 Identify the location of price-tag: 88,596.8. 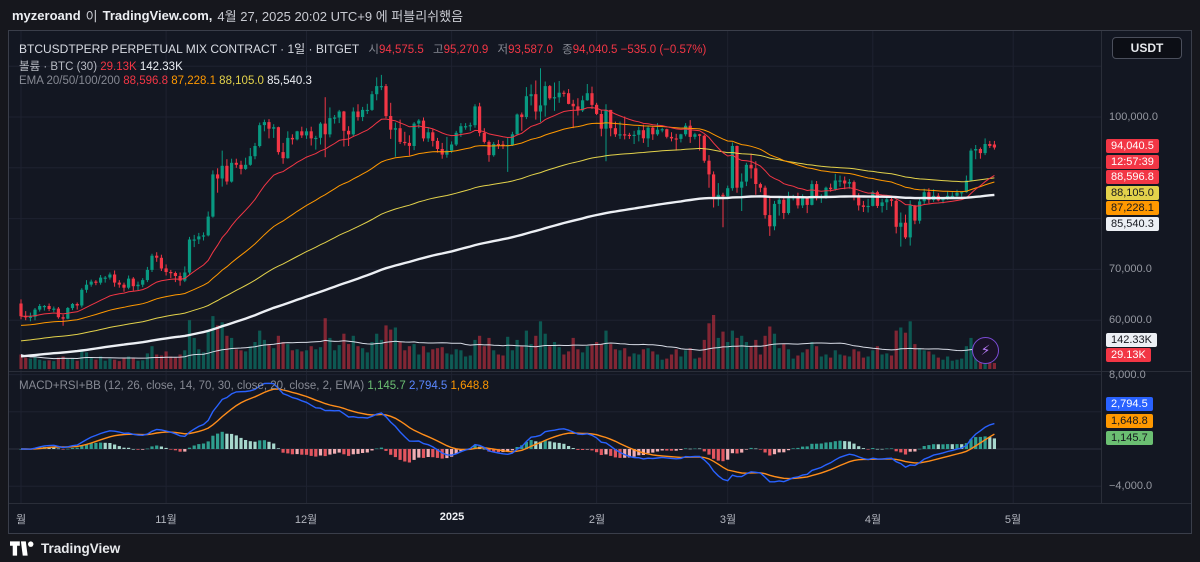
(1132, 177).